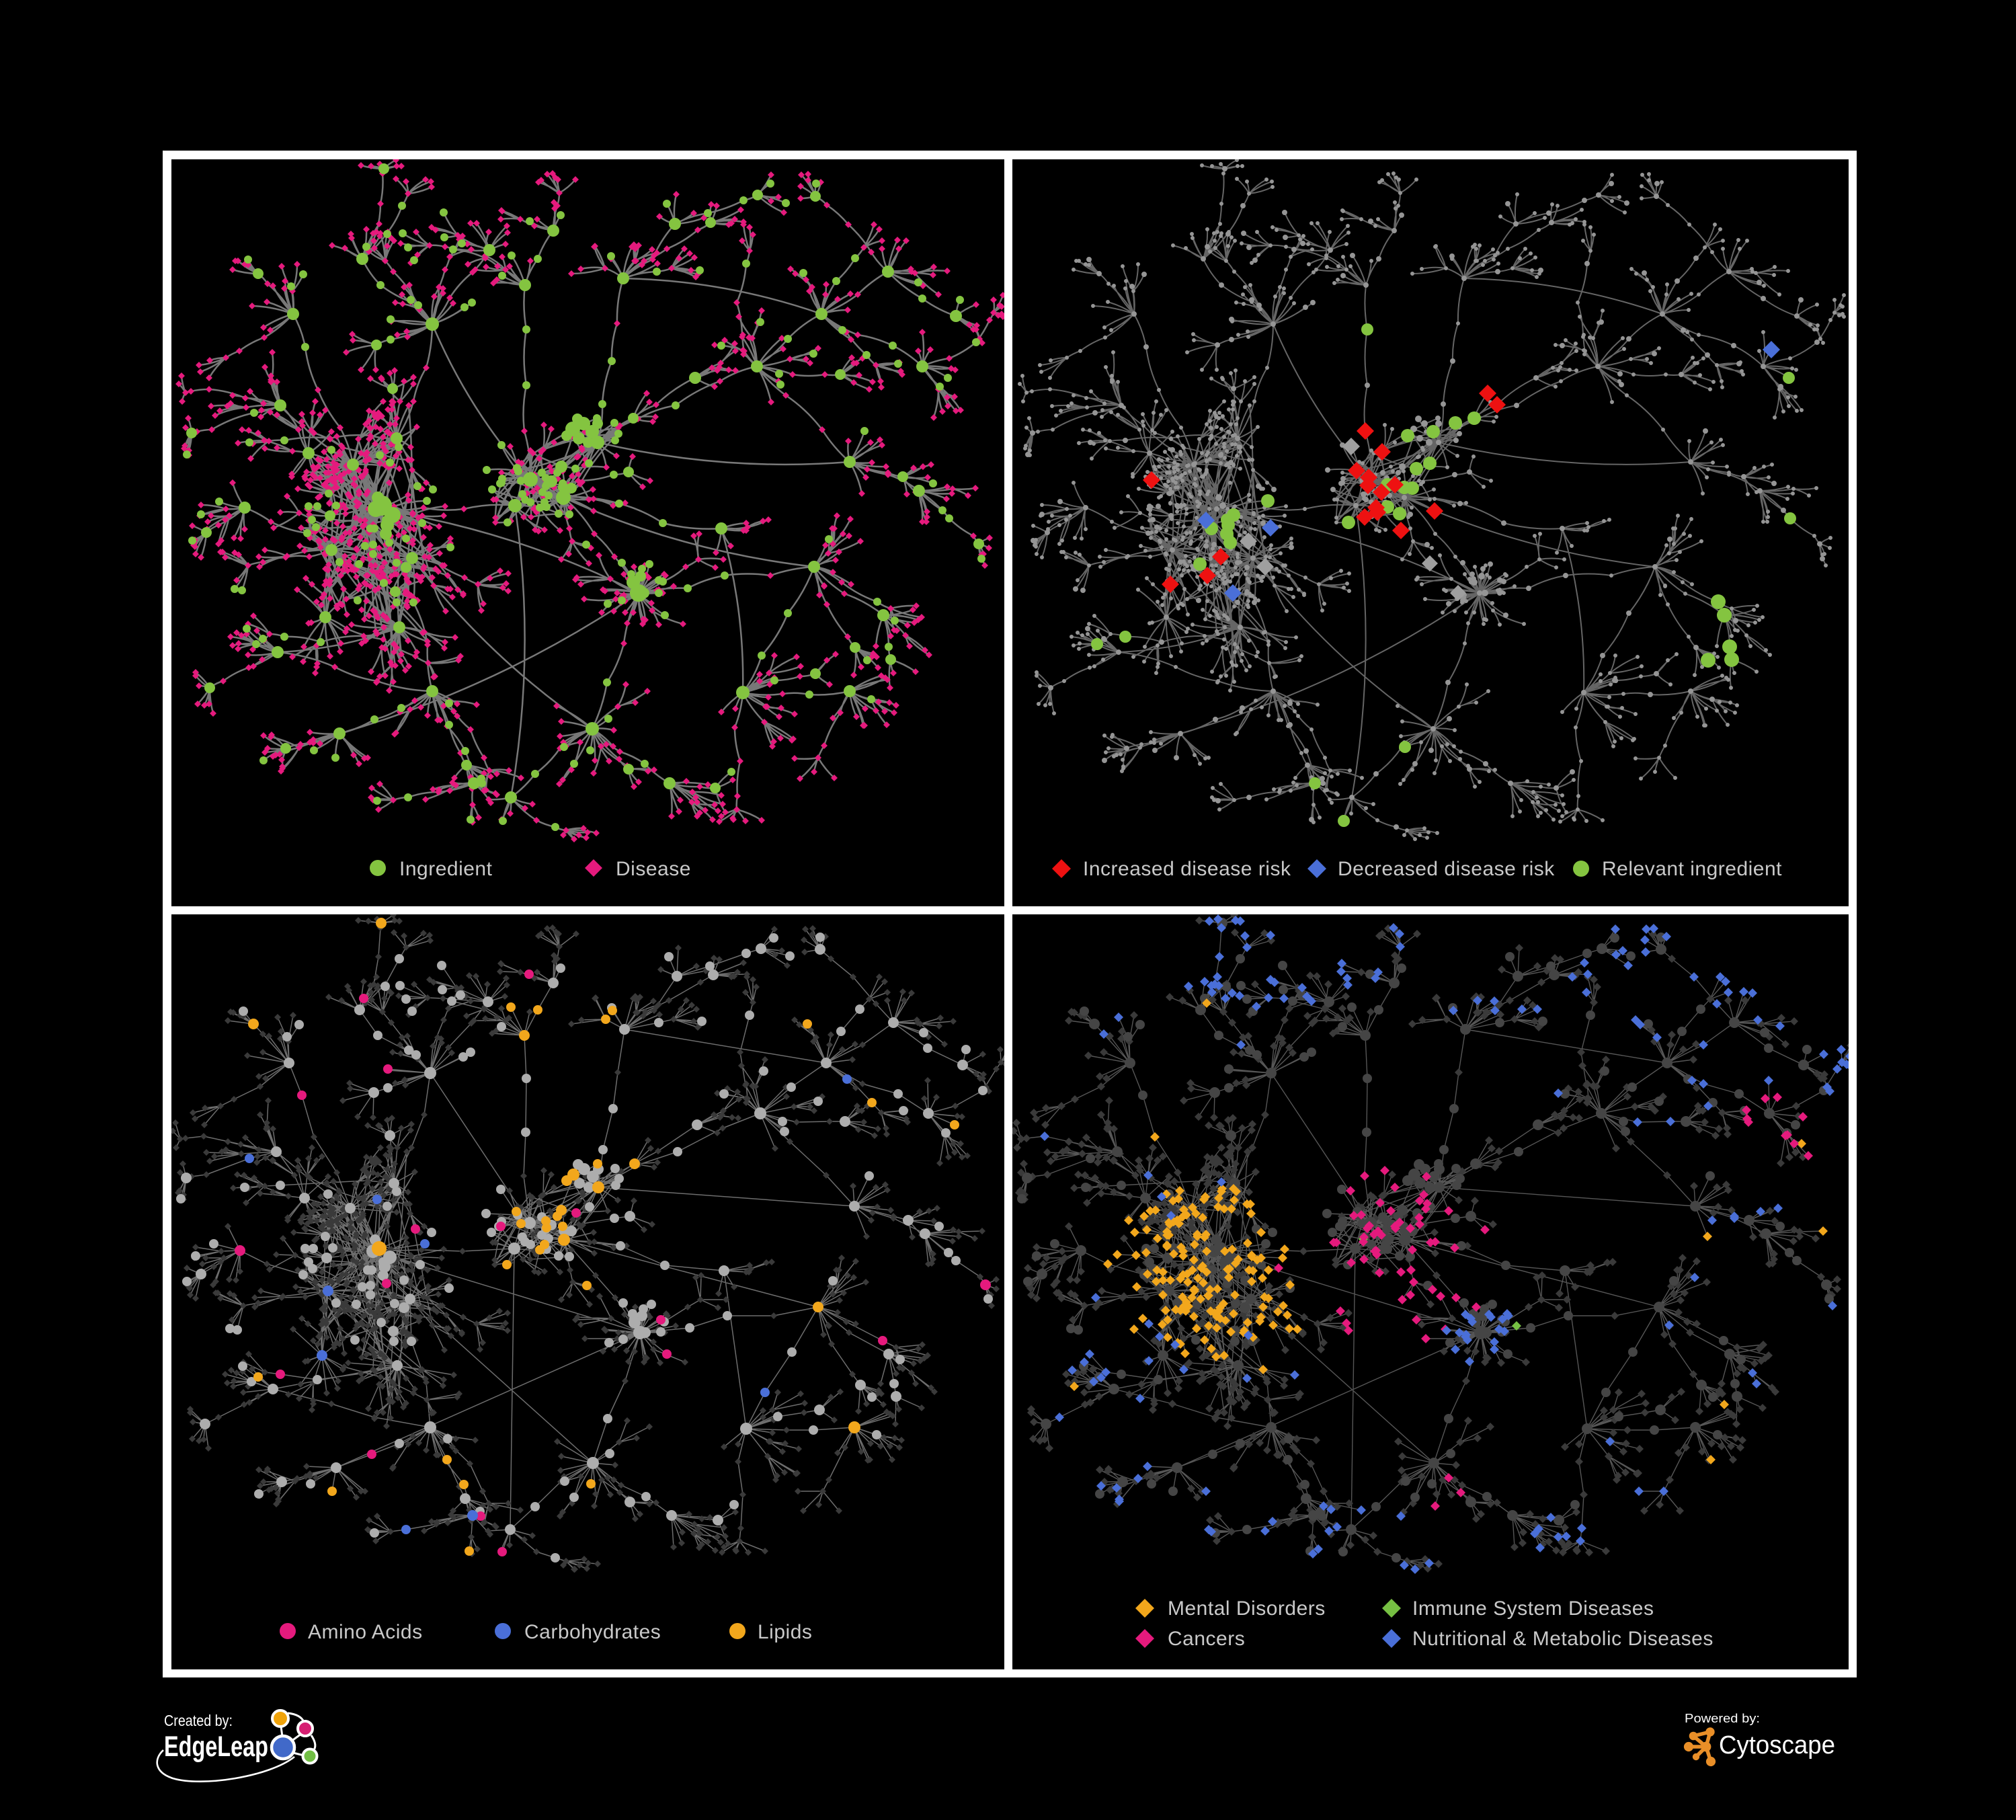 This screenshot has width=2016, height=1820. What do you see at coordinates (198, 1720) in the screenshot?
I see `svg-text: Created by:` at bounding box center [198, 1720].